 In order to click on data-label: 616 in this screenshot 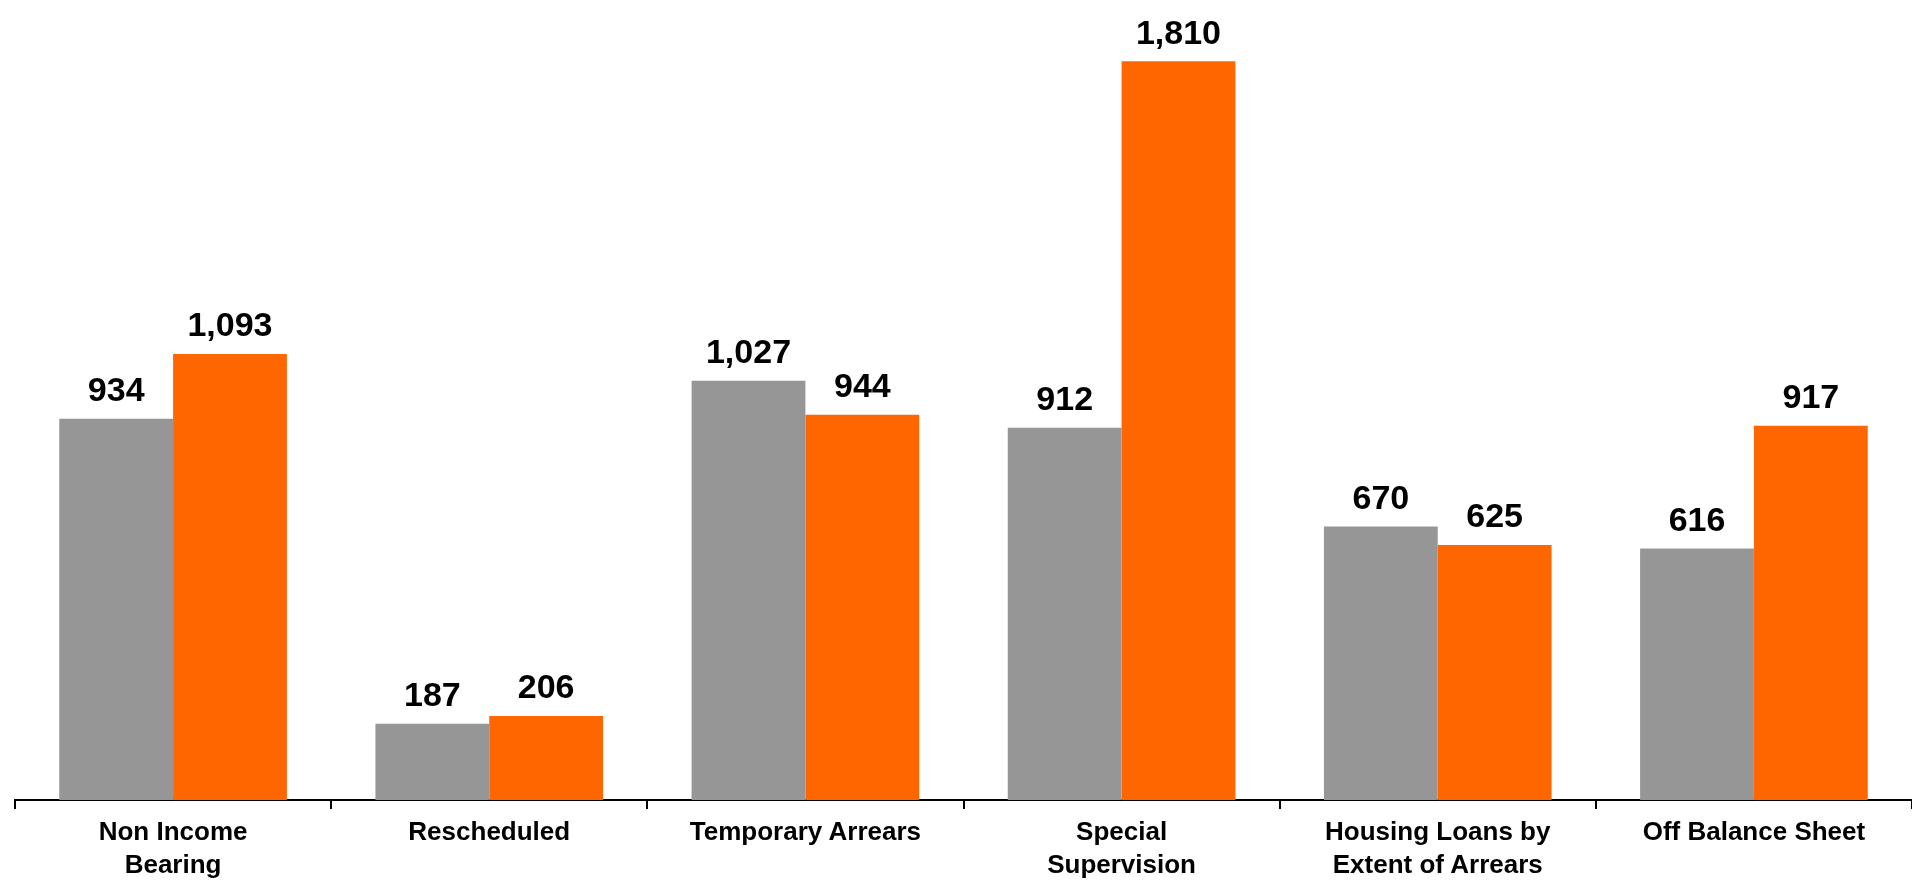, I will do `click(1697, 518)`.